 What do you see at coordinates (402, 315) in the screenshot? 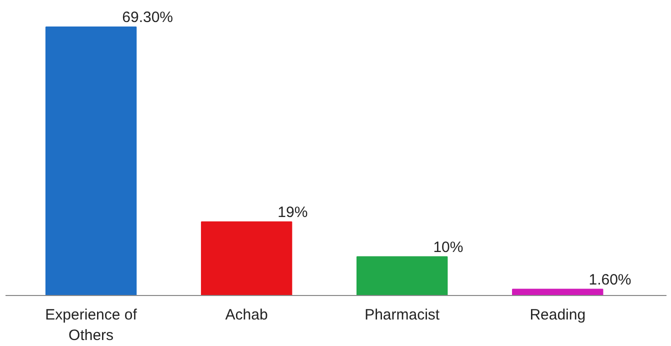
I see `x-tick-label: Pharmacist` at bounding box center [402, 315].